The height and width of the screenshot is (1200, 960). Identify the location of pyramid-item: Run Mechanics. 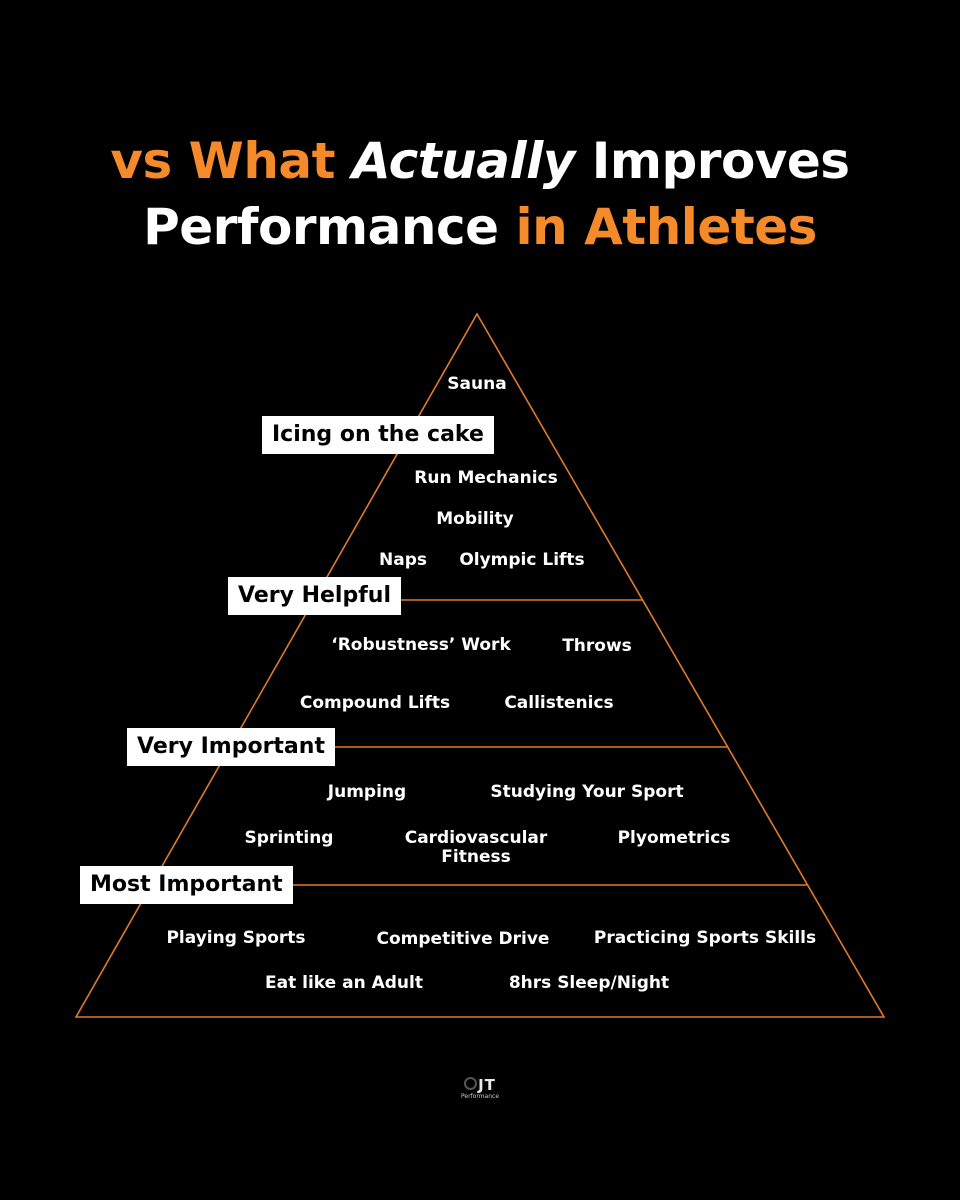
(486, 478).